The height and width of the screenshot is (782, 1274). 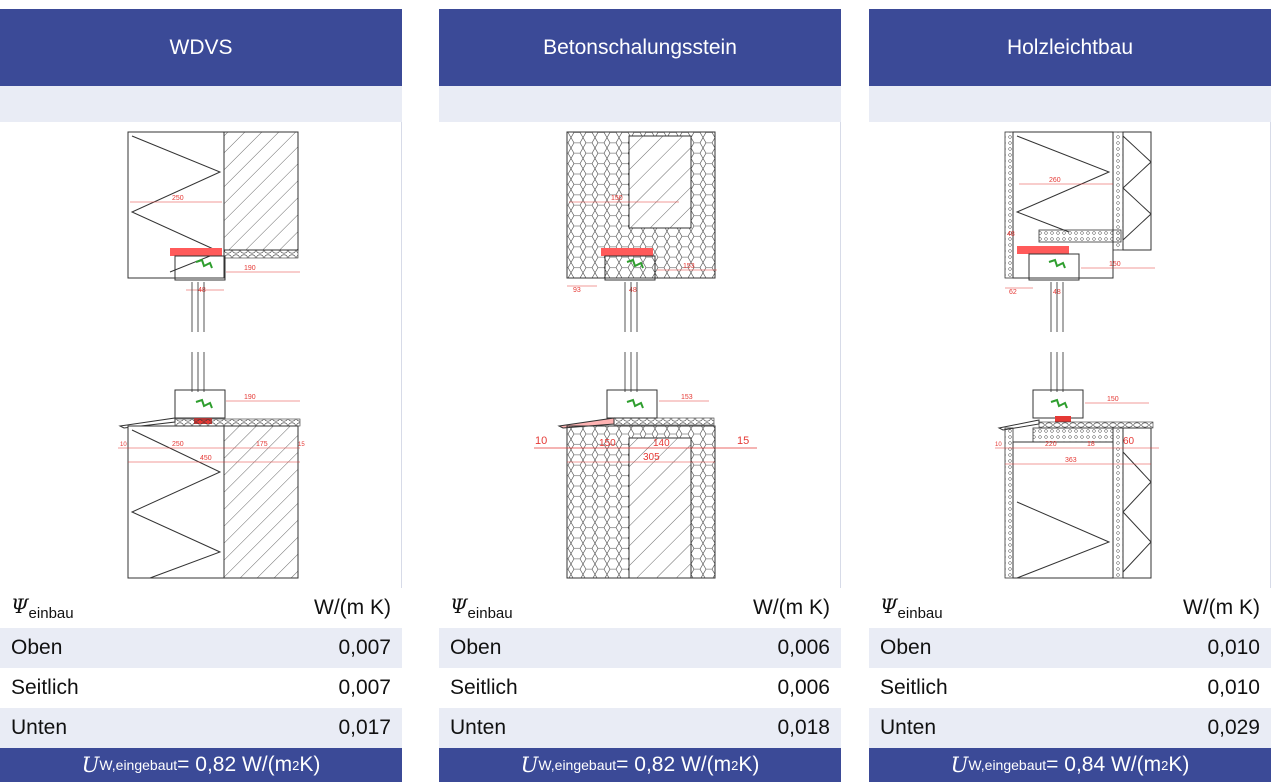 I want to click on dim-label: 60, so click(x=1129, y=441).